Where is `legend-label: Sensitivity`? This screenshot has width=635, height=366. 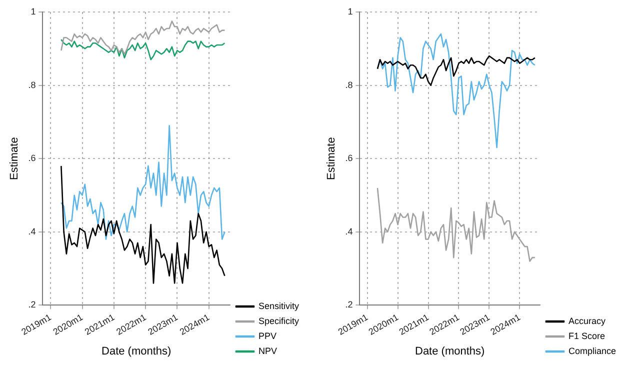 legend-label: Sensitivity is located at coordinates (279, 305).